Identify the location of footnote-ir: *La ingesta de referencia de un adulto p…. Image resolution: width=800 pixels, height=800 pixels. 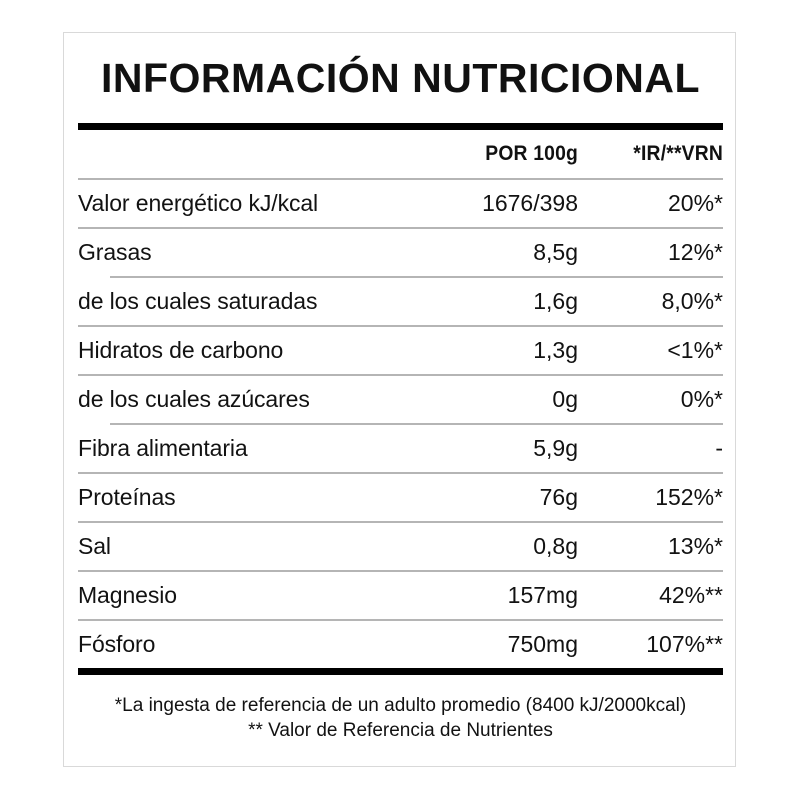
(400, 705).